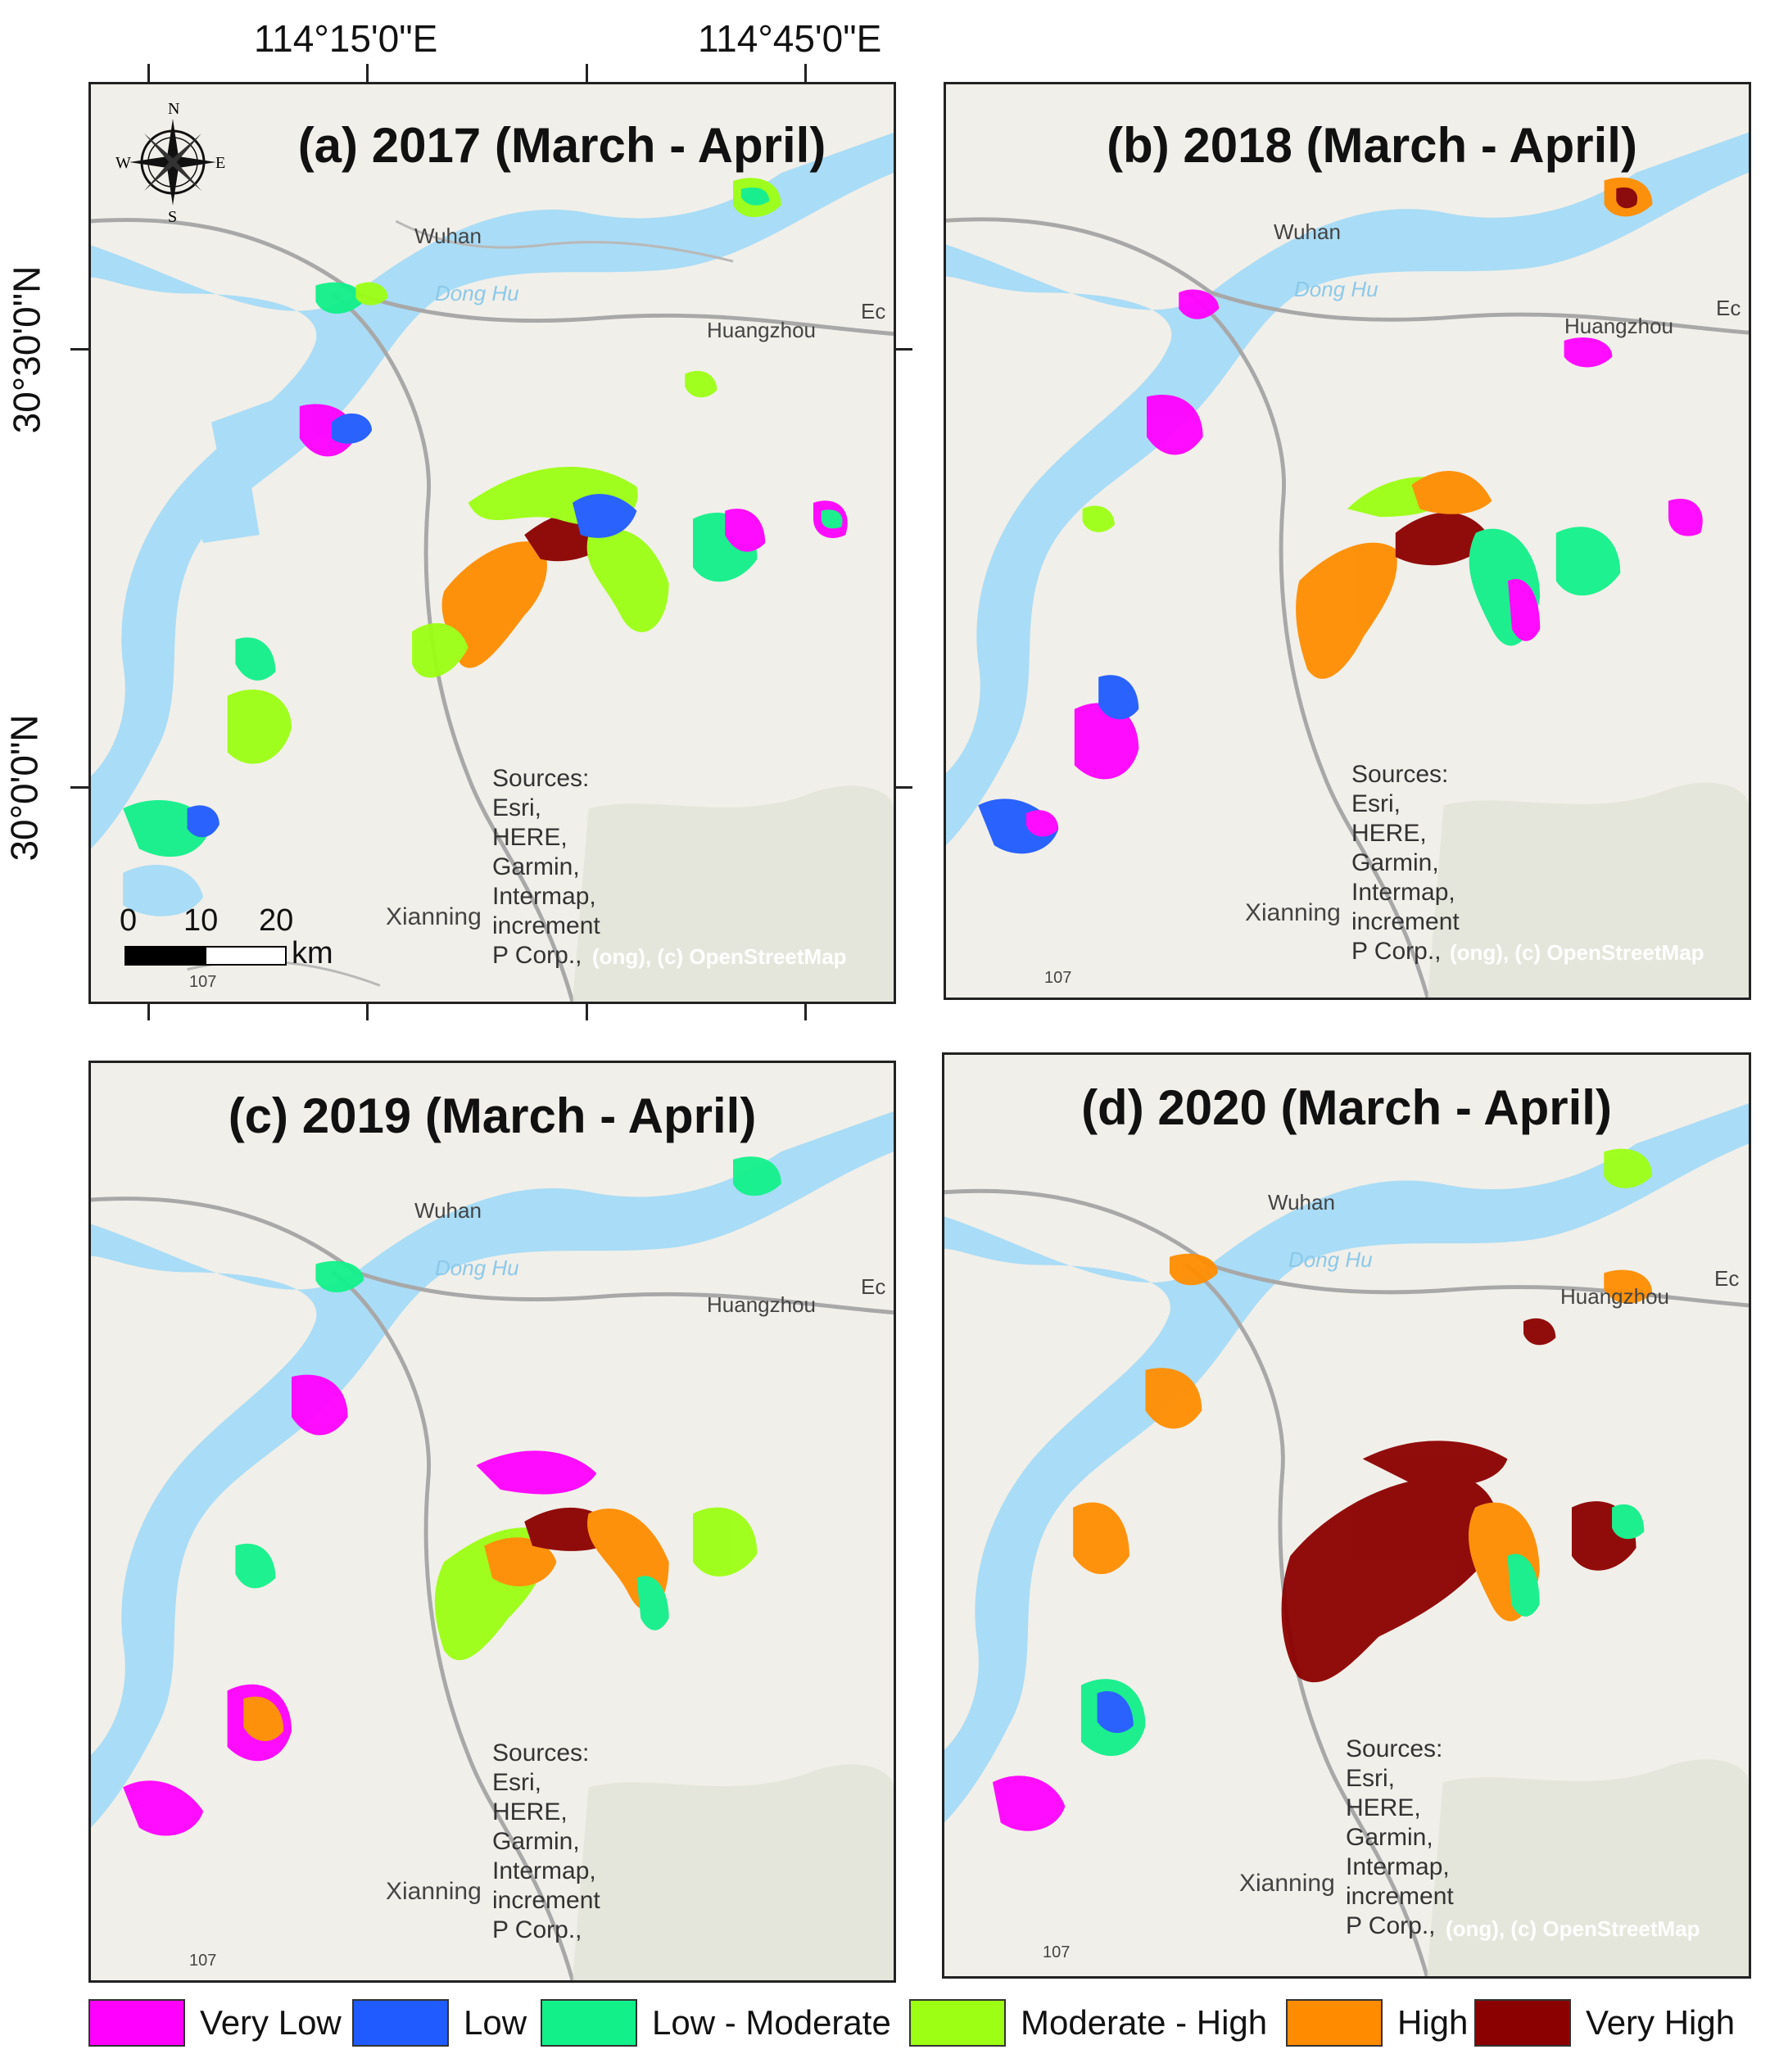 Image resolution: width=1770 pixels, height=2072 pixels. What do you see at coordinates (1372, 145) in the screenshot?
I see `panel-title-b: (b) 2018 (March - April)` at bounding box center [1372, 145].